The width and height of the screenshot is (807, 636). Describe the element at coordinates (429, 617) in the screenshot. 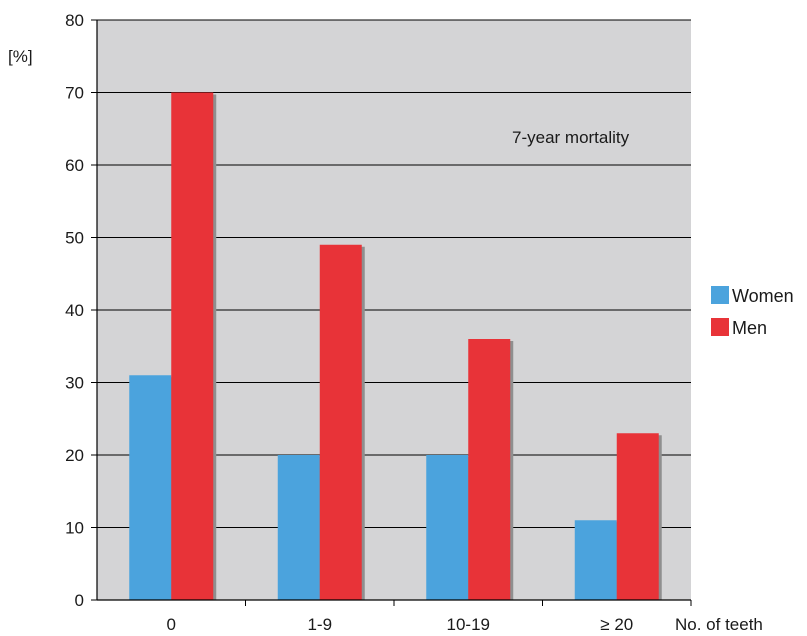

I see `x-tick-labels: 0 1-9 10-19 ≥ 20` at that location.